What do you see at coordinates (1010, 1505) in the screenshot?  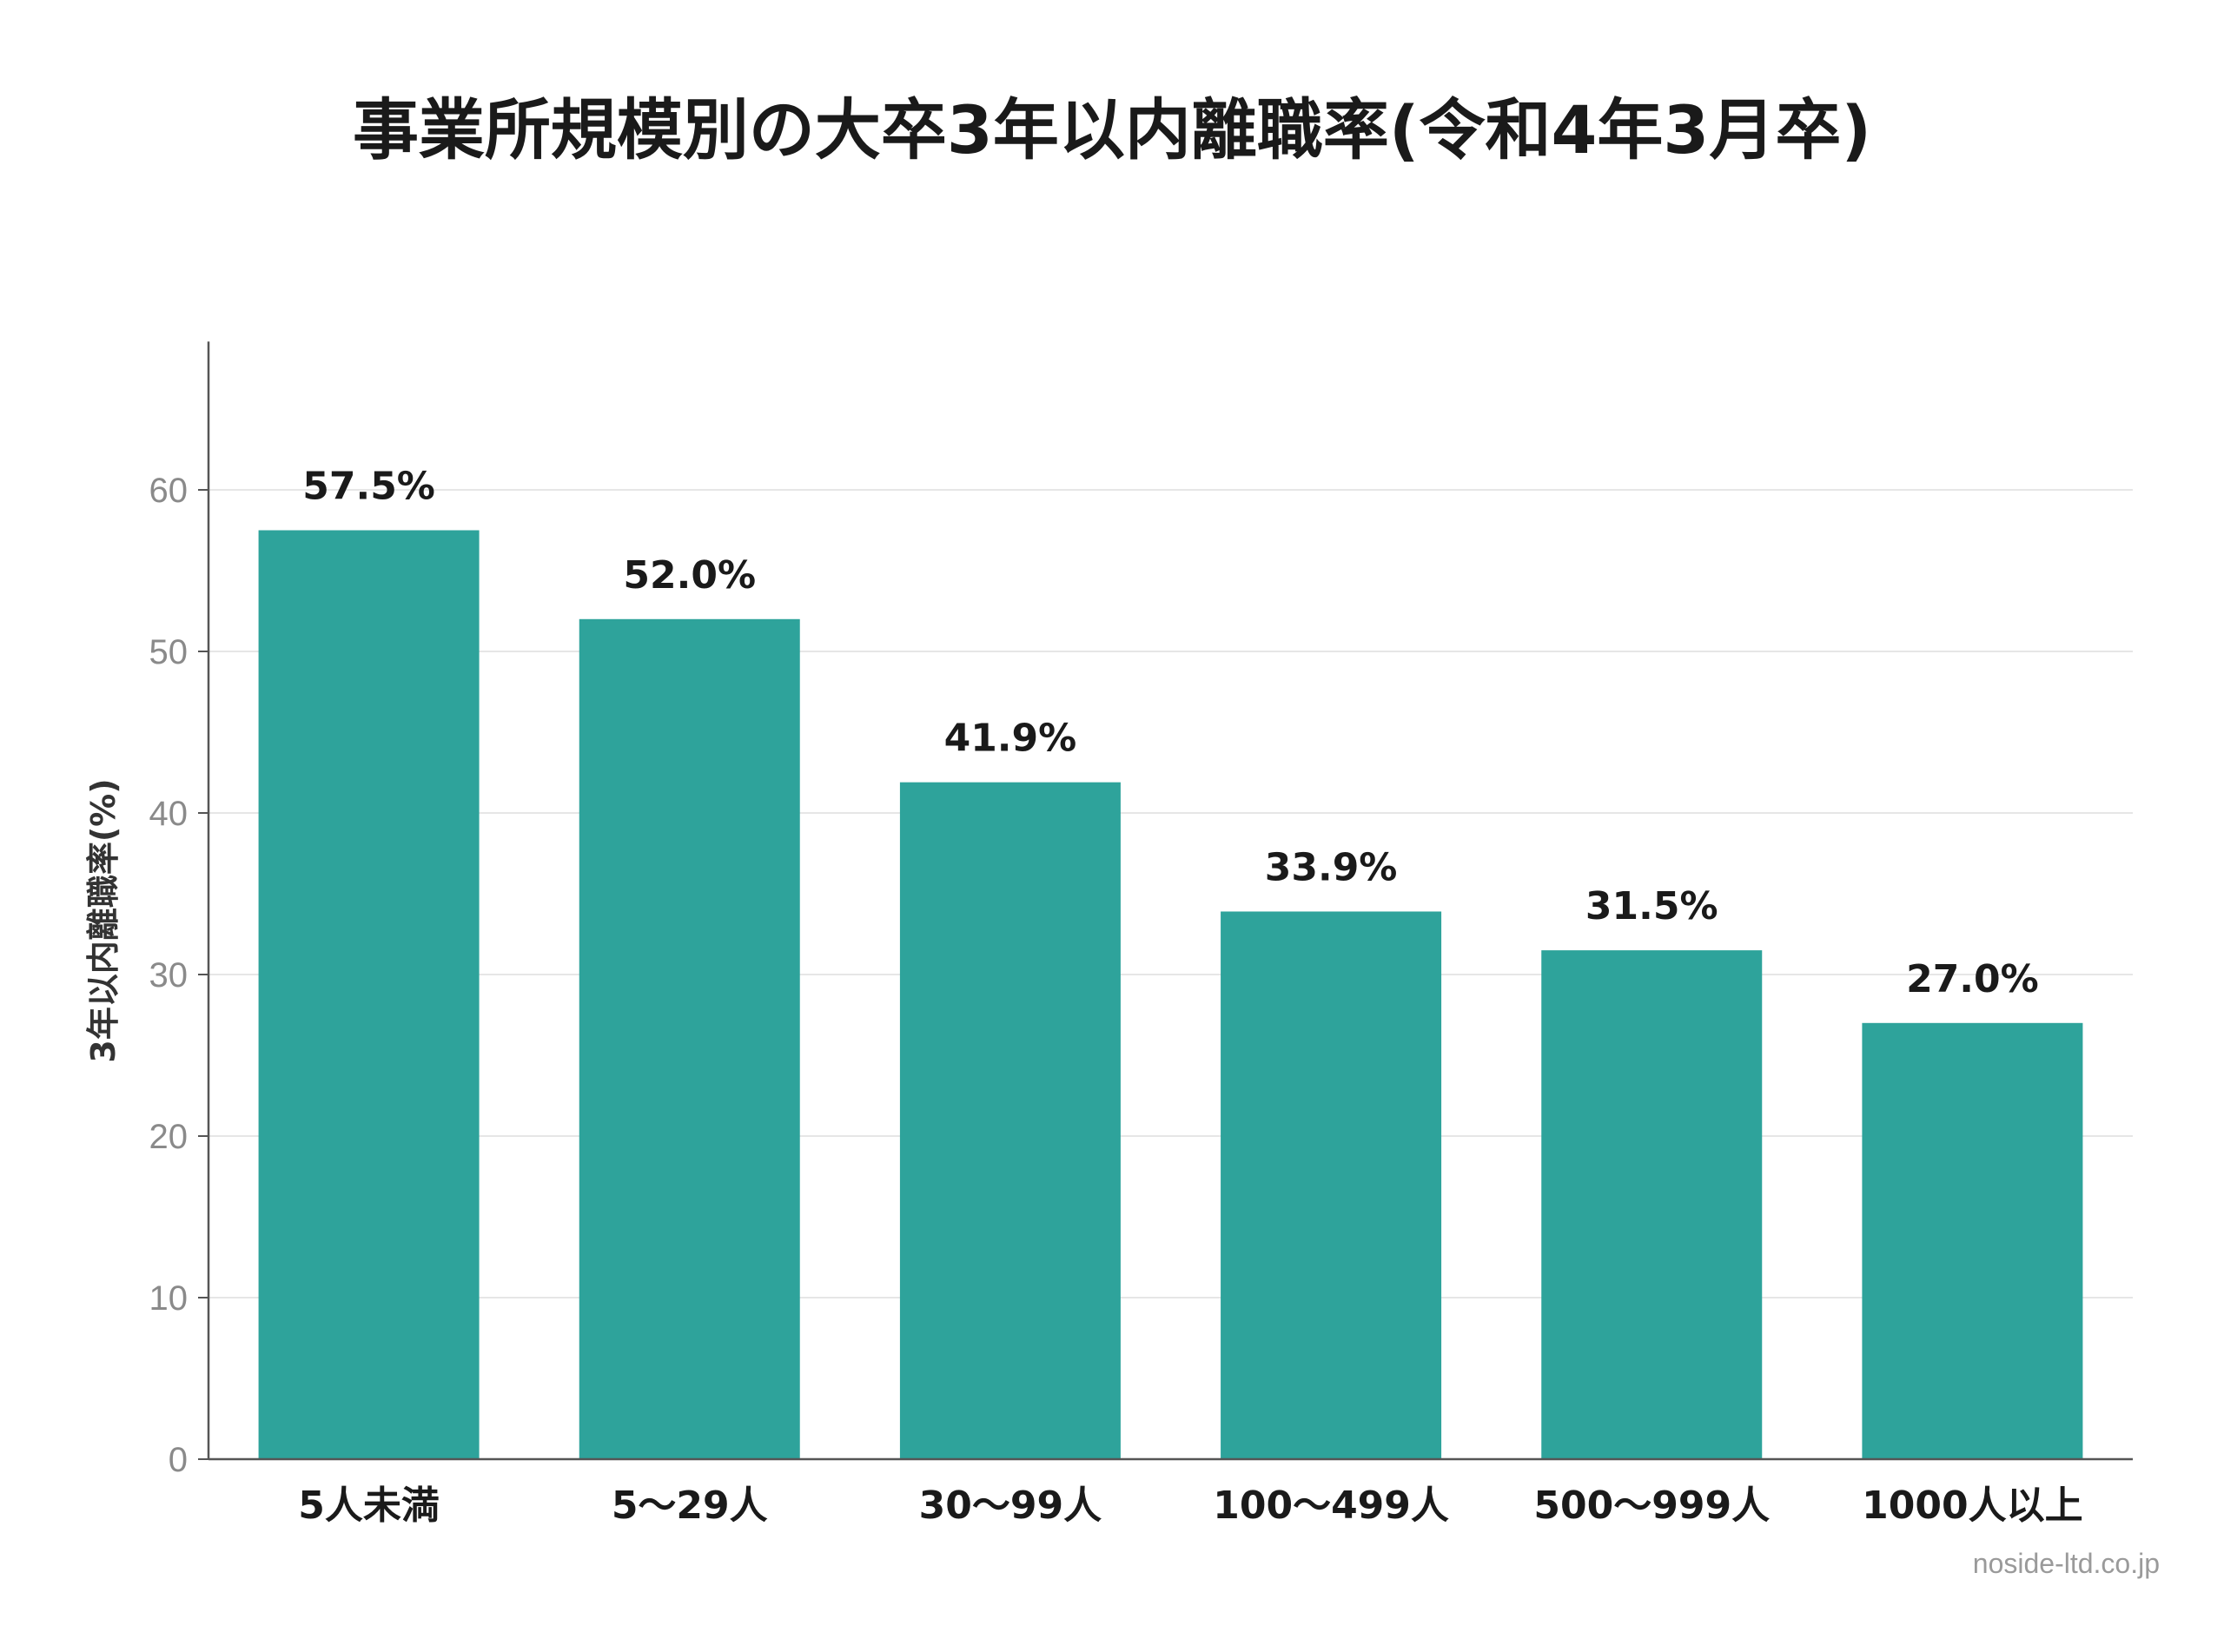 I see `x-tick-label: 30〜99人` at bounding box center [1010, 1505].